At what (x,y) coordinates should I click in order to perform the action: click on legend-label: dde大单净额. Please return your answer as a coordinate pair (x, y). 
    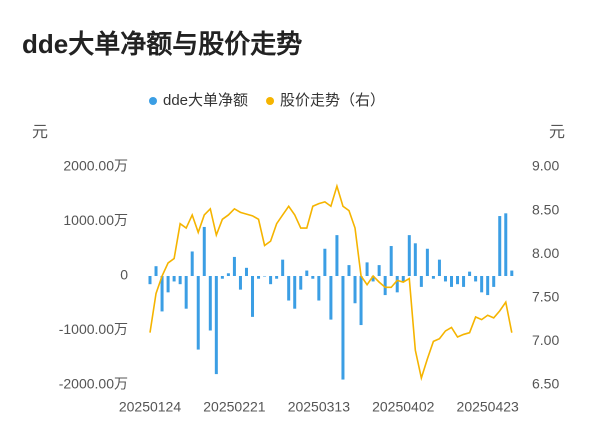
    Looking at the image, I should click on (205, 100).